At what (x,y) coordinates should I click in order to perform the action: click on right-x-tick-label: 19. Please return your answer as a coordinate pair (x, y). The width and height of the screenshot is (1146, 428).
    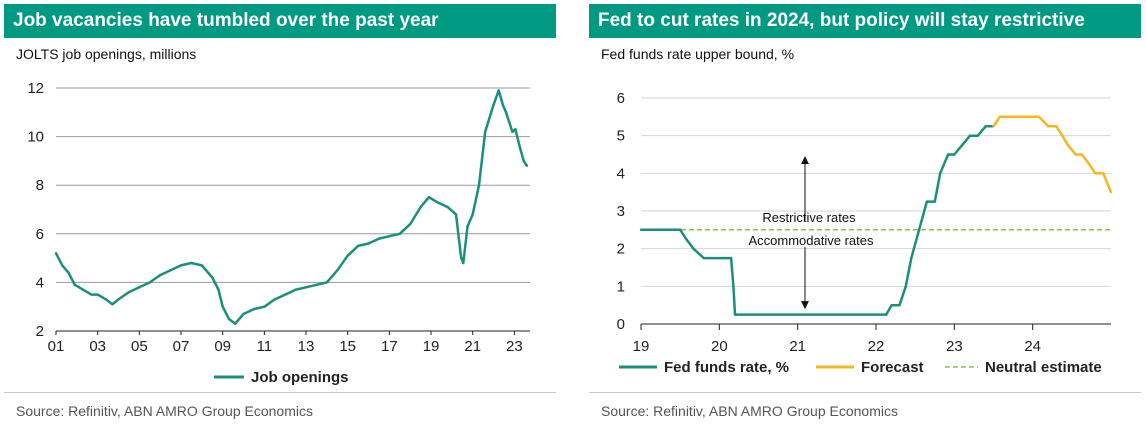
    Looking at the image, I should click on (641, 346).